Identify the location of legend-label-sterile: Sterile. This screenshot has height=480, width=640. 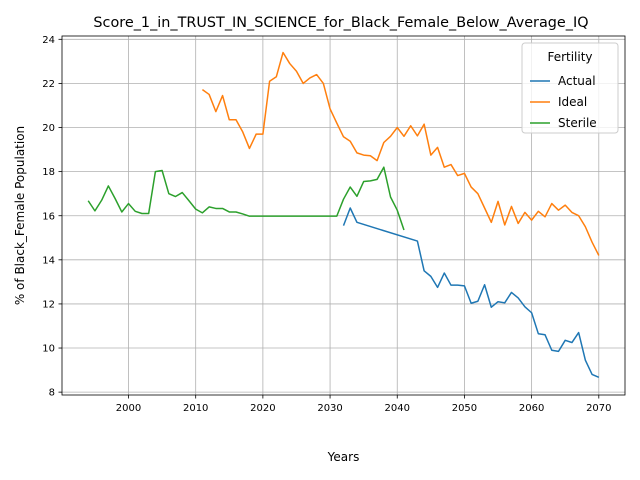
(577, 123).